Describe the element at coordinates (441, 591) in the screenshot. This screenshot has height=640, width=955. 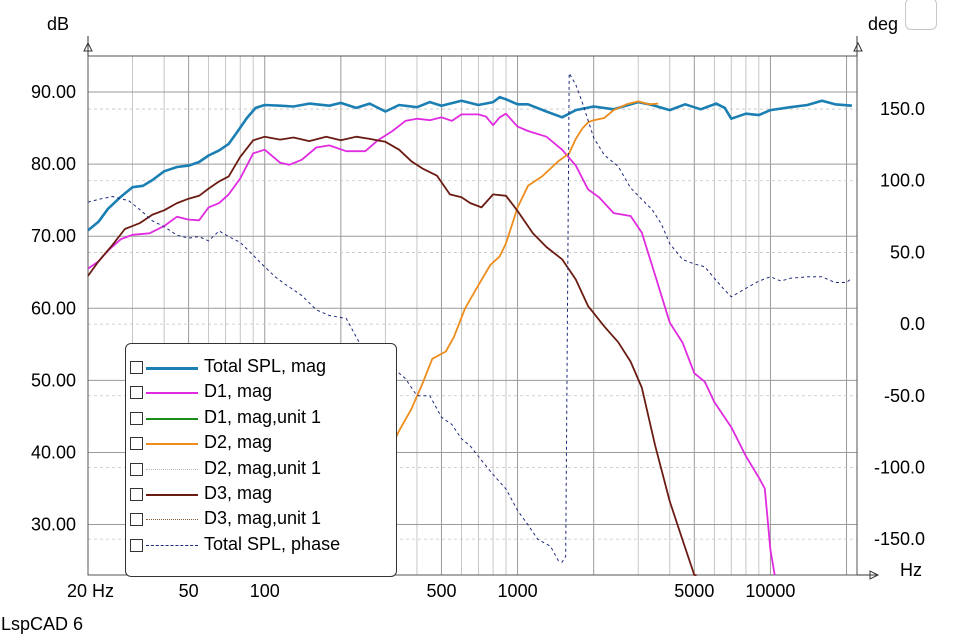
I see `x-tick-label: 500` at that location.